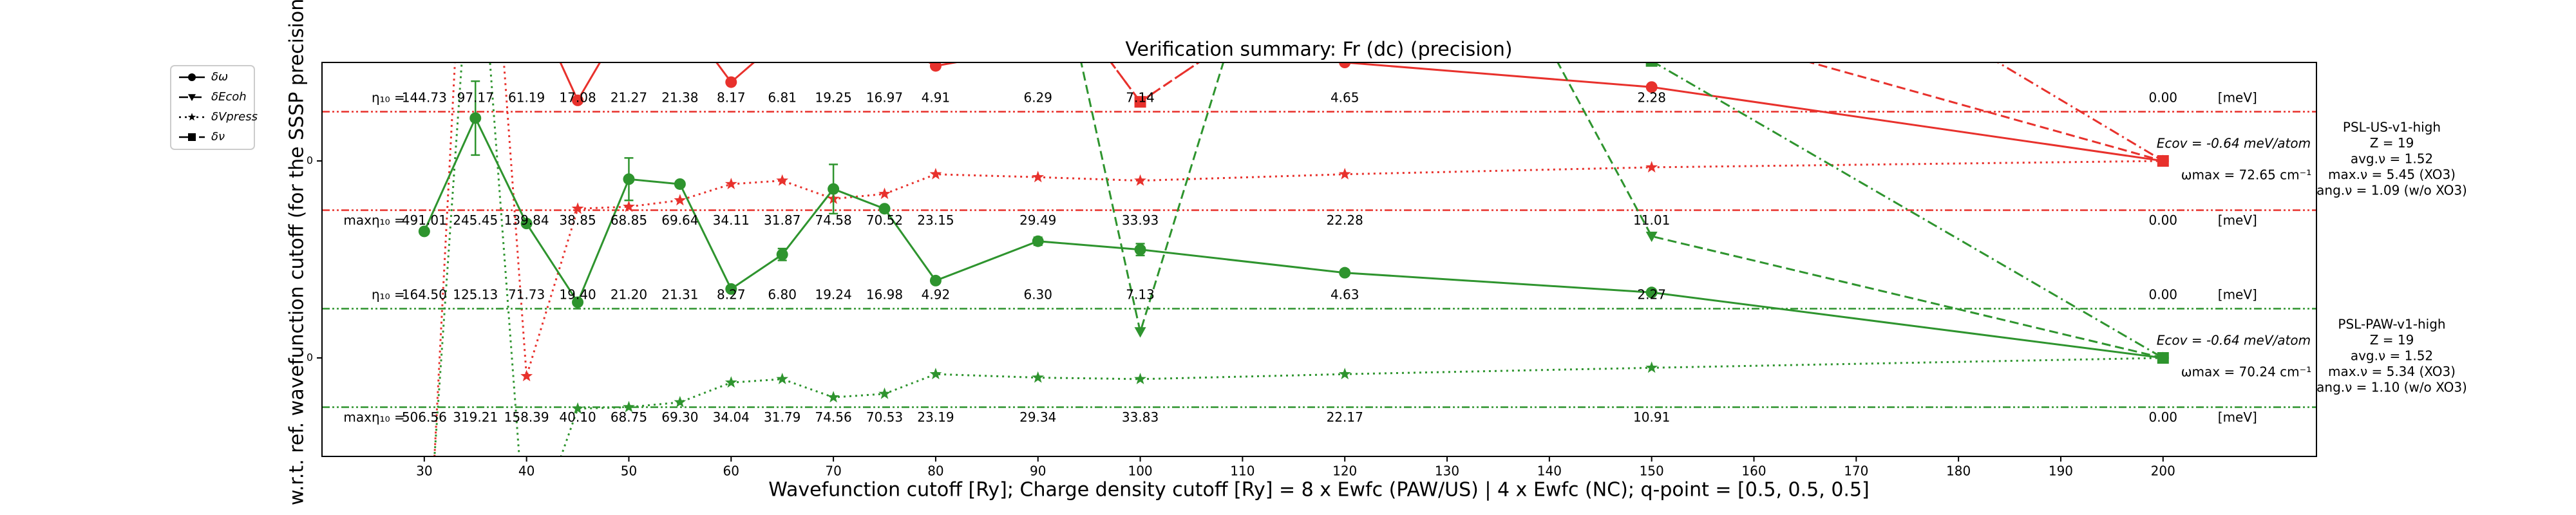 The image size is (2576, 515). Describe the element at coordinates (2392, 190) in the screenshot. I see `pseudo-info: ang.ν = 1.09 (w/o XO3)` at that location.